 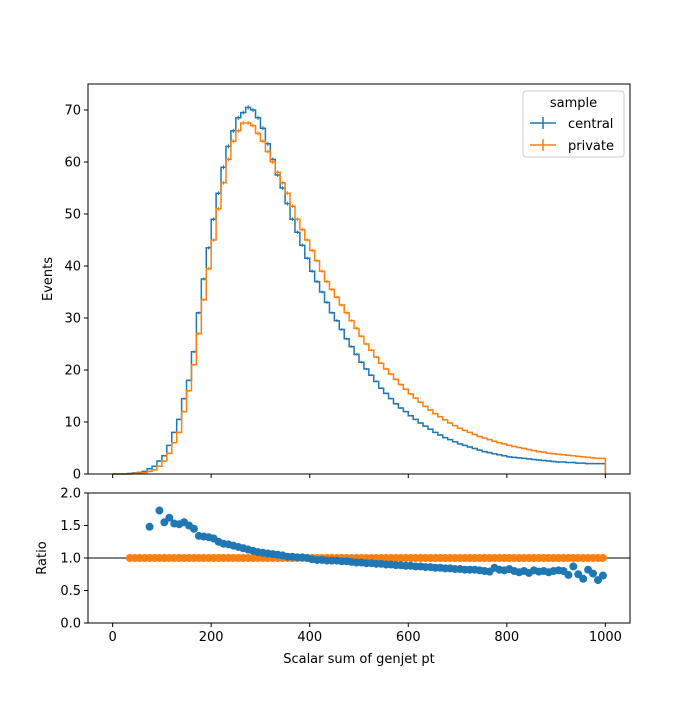 What do you see at coordinates (72, 111) in the screenshot?
I see `histogram-y-tick-label: 70` at bounding box center [72, 111].